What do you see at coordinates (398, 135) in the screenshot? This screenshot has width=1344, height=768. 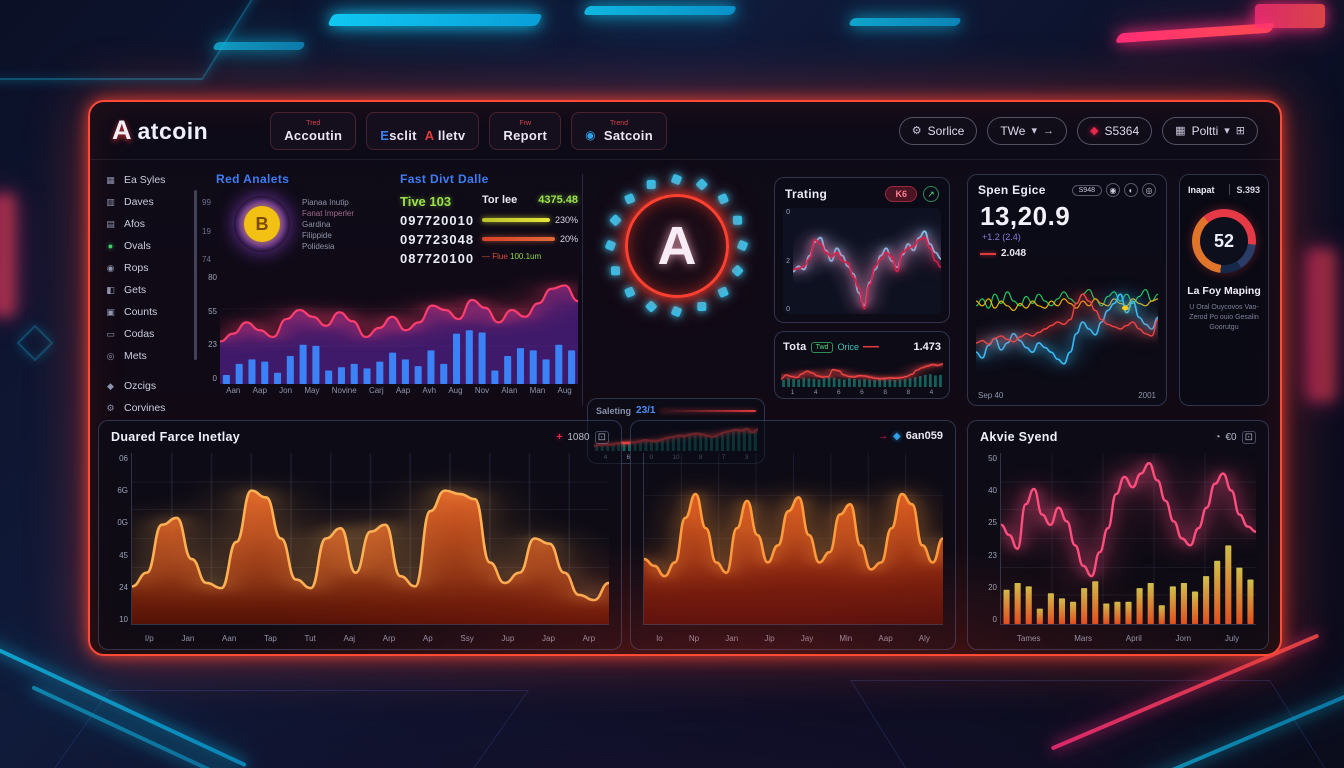 I see `nav-label-esclit: Esclit` at bounding box center [398, 135].